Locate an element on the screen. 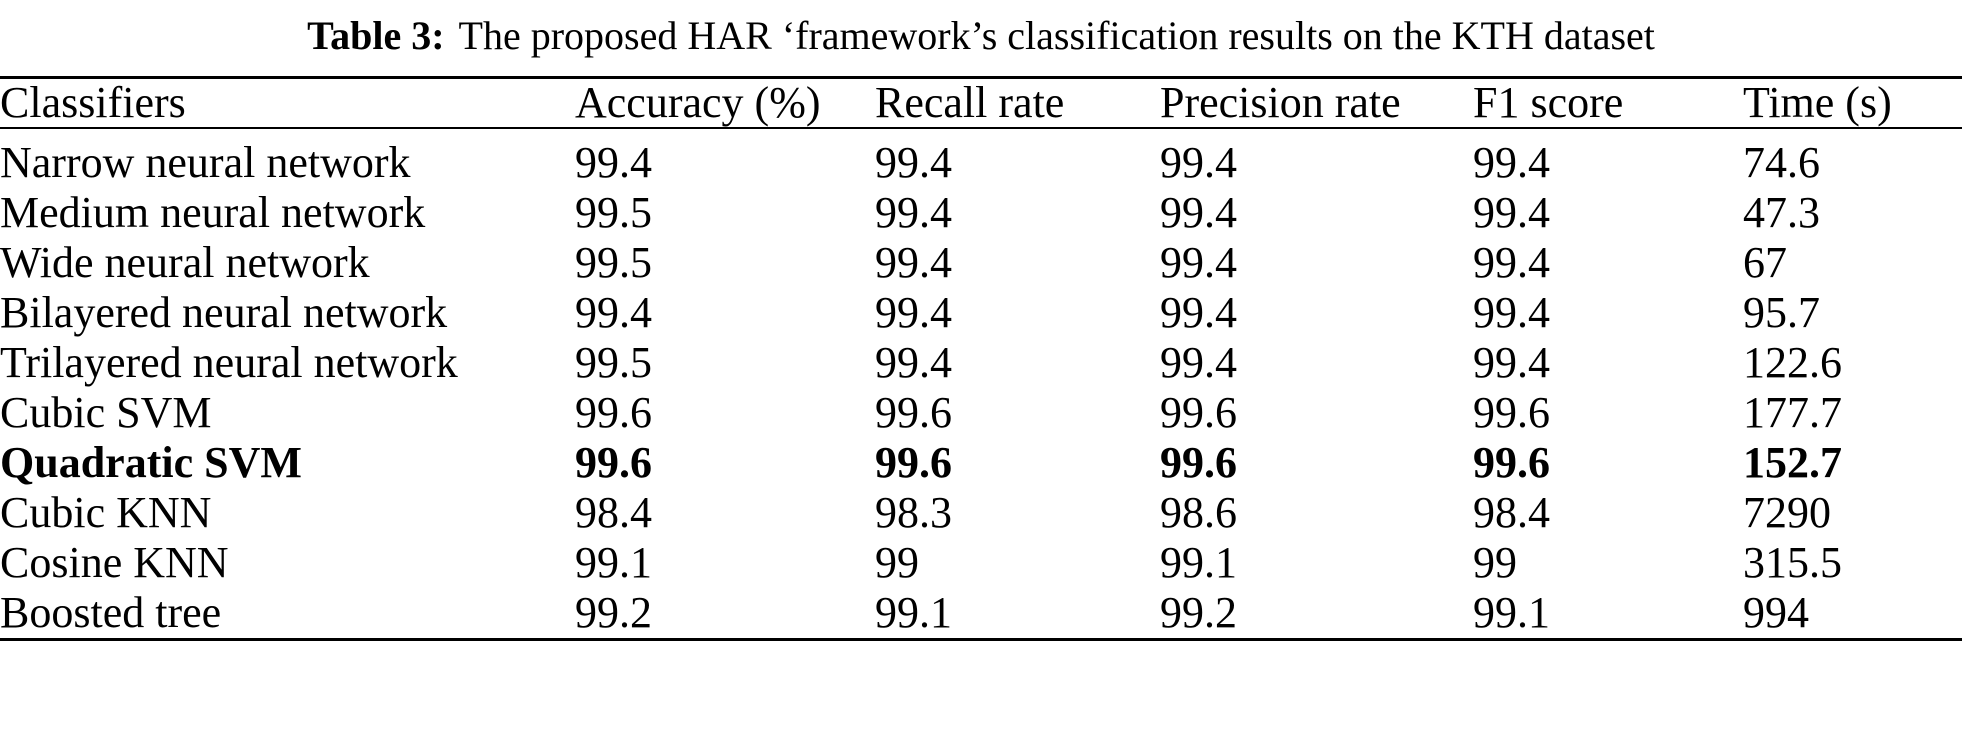 This screenshot has width=1962, height=733. column-header-precision-rate: Precision rate is located at coordinates (1316, 103).